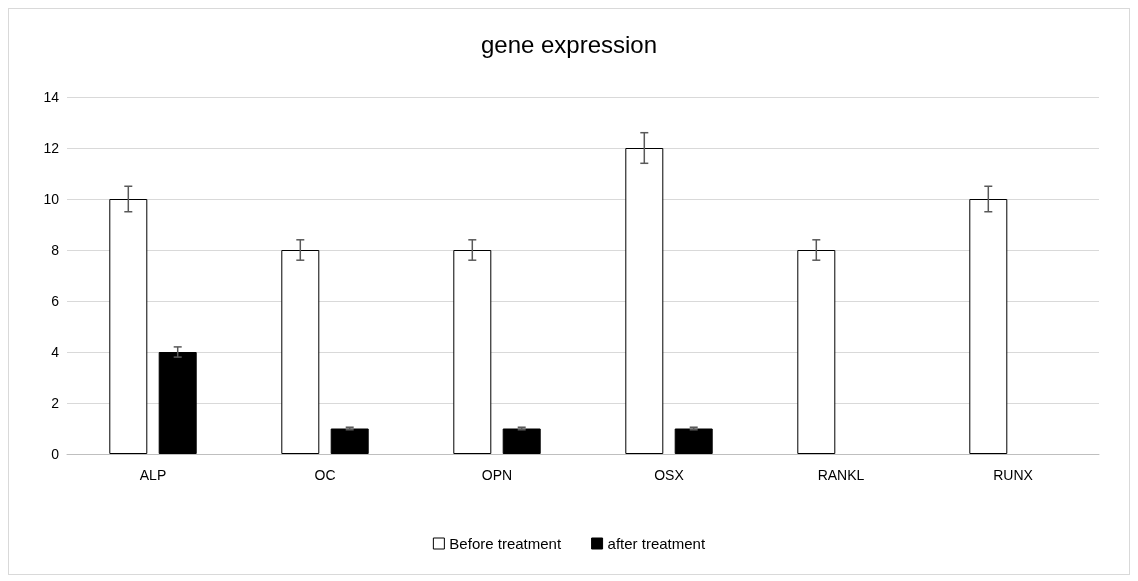 Image resolution: width=1138 pixels, height=581 pixels. Describe the element at coordinates (55, 403) in the screenshot. I see `y-tick-label: 2` at that location.